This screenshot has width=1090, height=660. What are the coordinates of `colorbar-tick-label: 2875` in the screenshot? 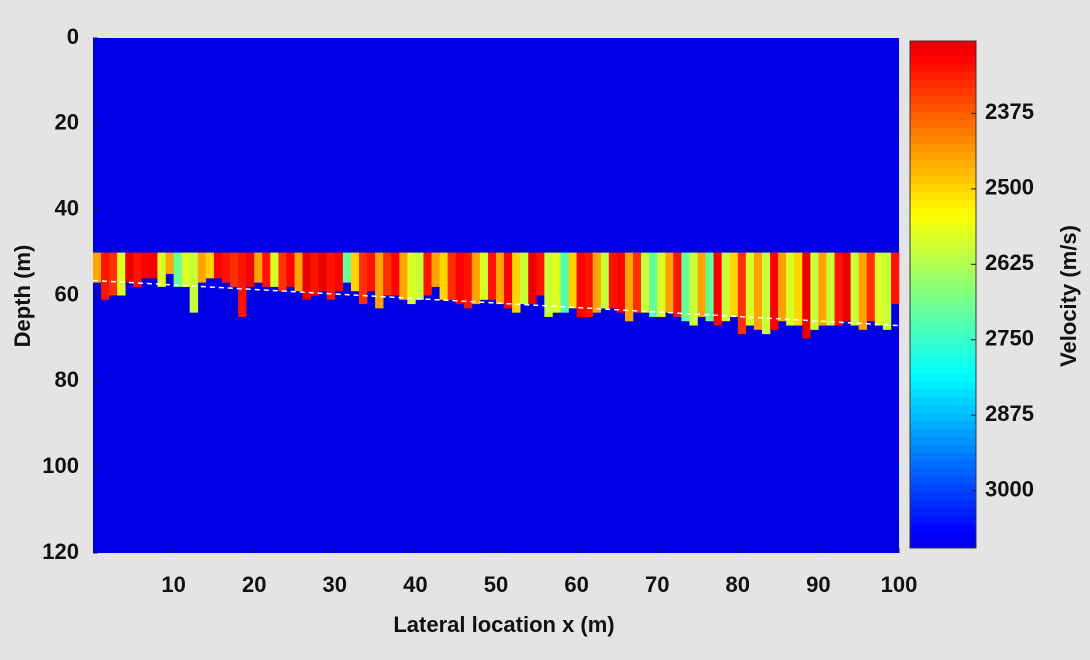 It's located at (1009, 413).